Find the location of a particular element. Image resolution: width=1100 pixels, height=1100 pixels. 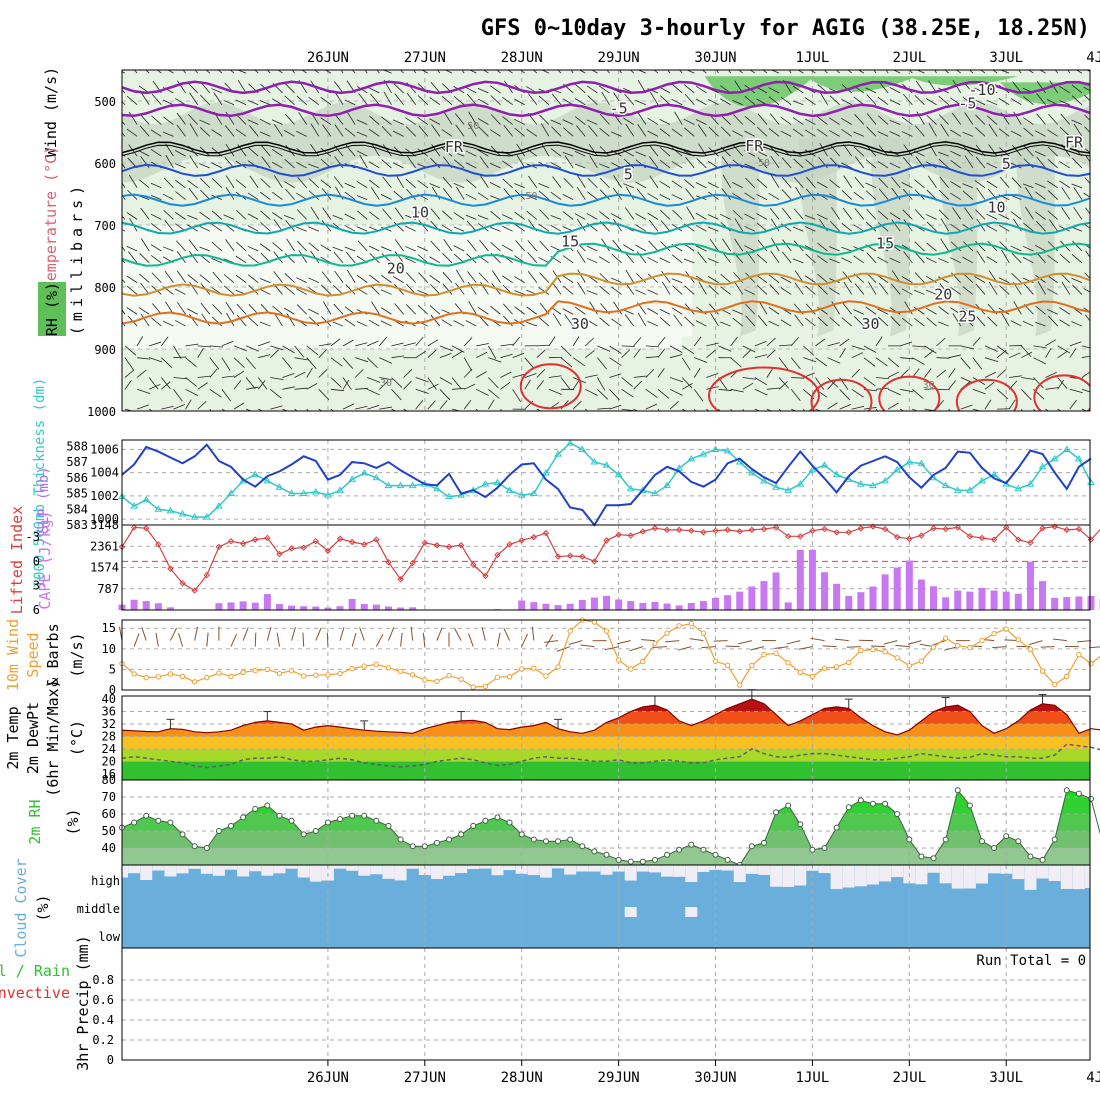

cloud-clear-high is located at coordinates (969, 877).